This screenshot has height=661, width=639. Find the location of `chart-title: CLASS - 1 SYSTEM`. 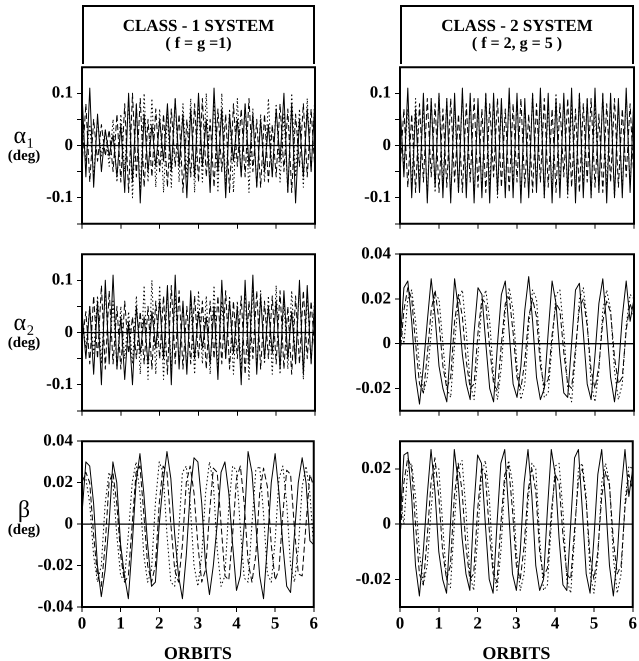

chart-title: CLASS - 1 SYSTEM is located at coordinates (199, 25).